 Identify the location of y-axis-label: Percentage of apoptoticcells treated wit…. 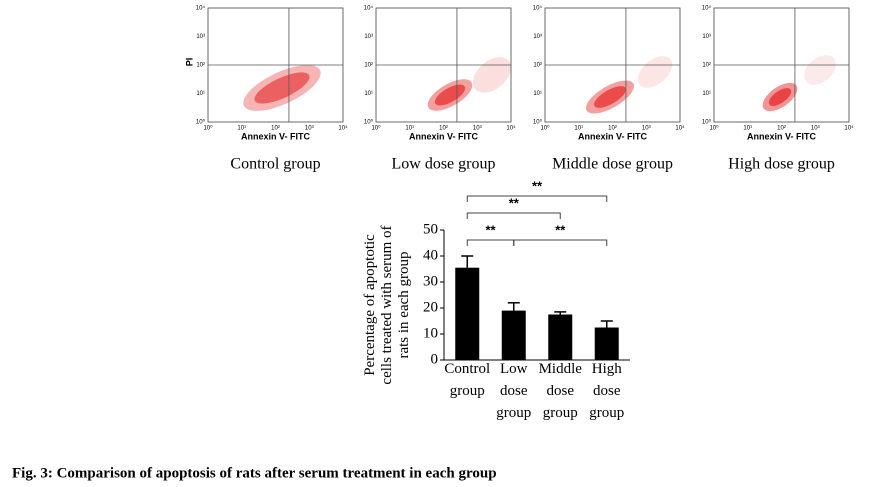
(387, 304).